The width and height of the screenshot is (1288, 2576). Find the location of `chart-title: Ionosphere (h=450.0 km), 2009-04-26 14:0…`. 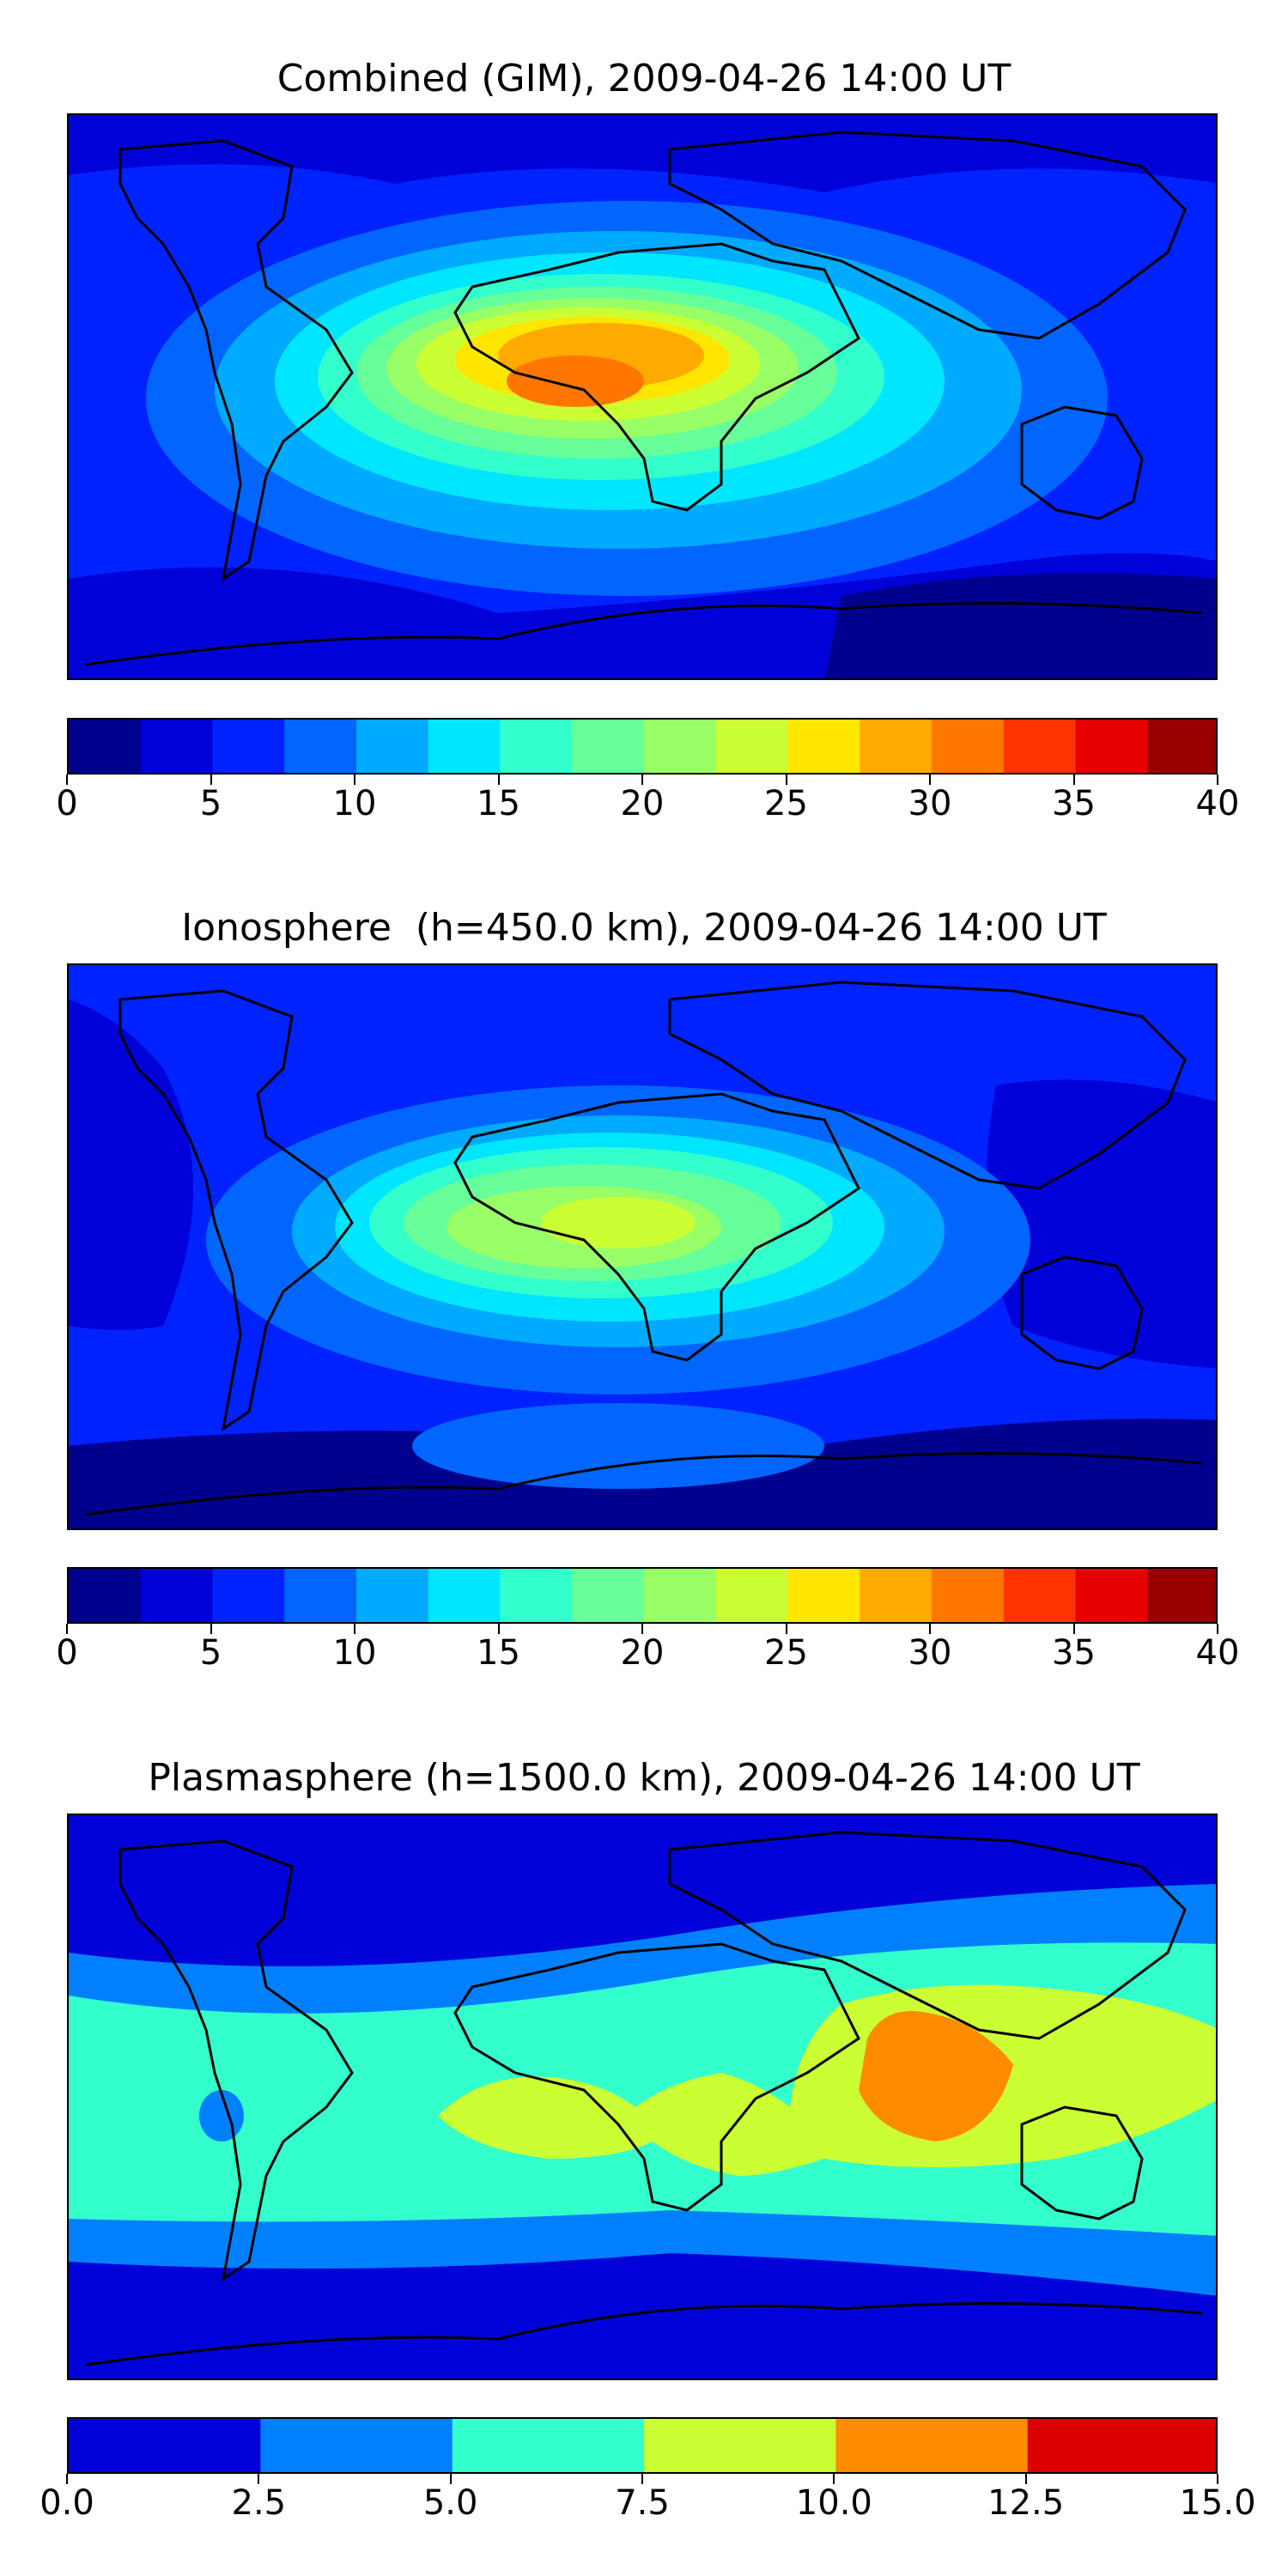

chart-title: Ionosphere (h=450.0 km), 2009-04-26 14:0… is located at coordinates (644, 928).